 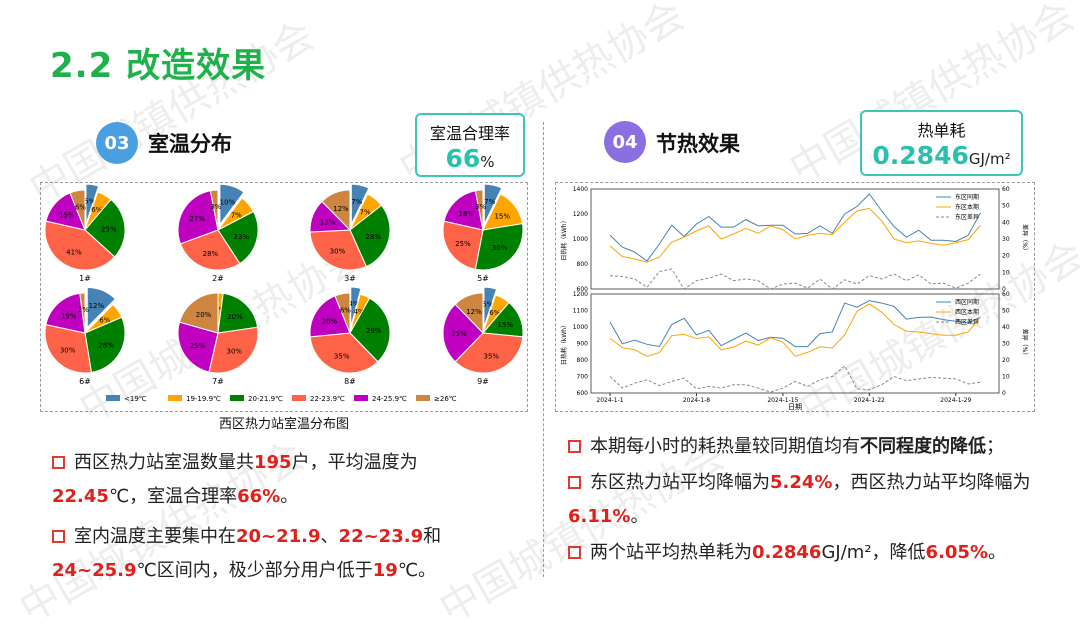 What do you see at coordinates (164, 462) in the screenshot?
I see `bullet-text: 西区热力站室温数量共` at bounding box center [164, 462].